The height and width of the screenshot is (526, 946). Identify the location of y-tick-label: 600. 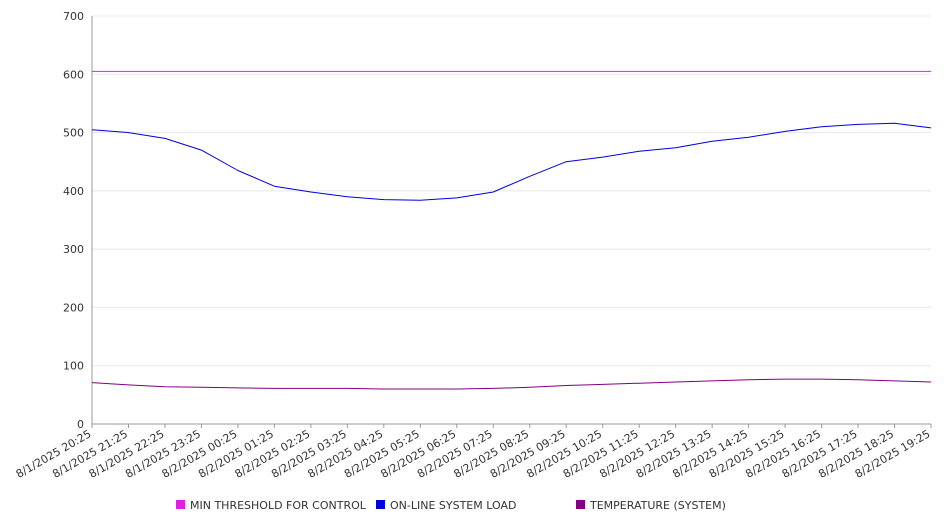
(73, 74).